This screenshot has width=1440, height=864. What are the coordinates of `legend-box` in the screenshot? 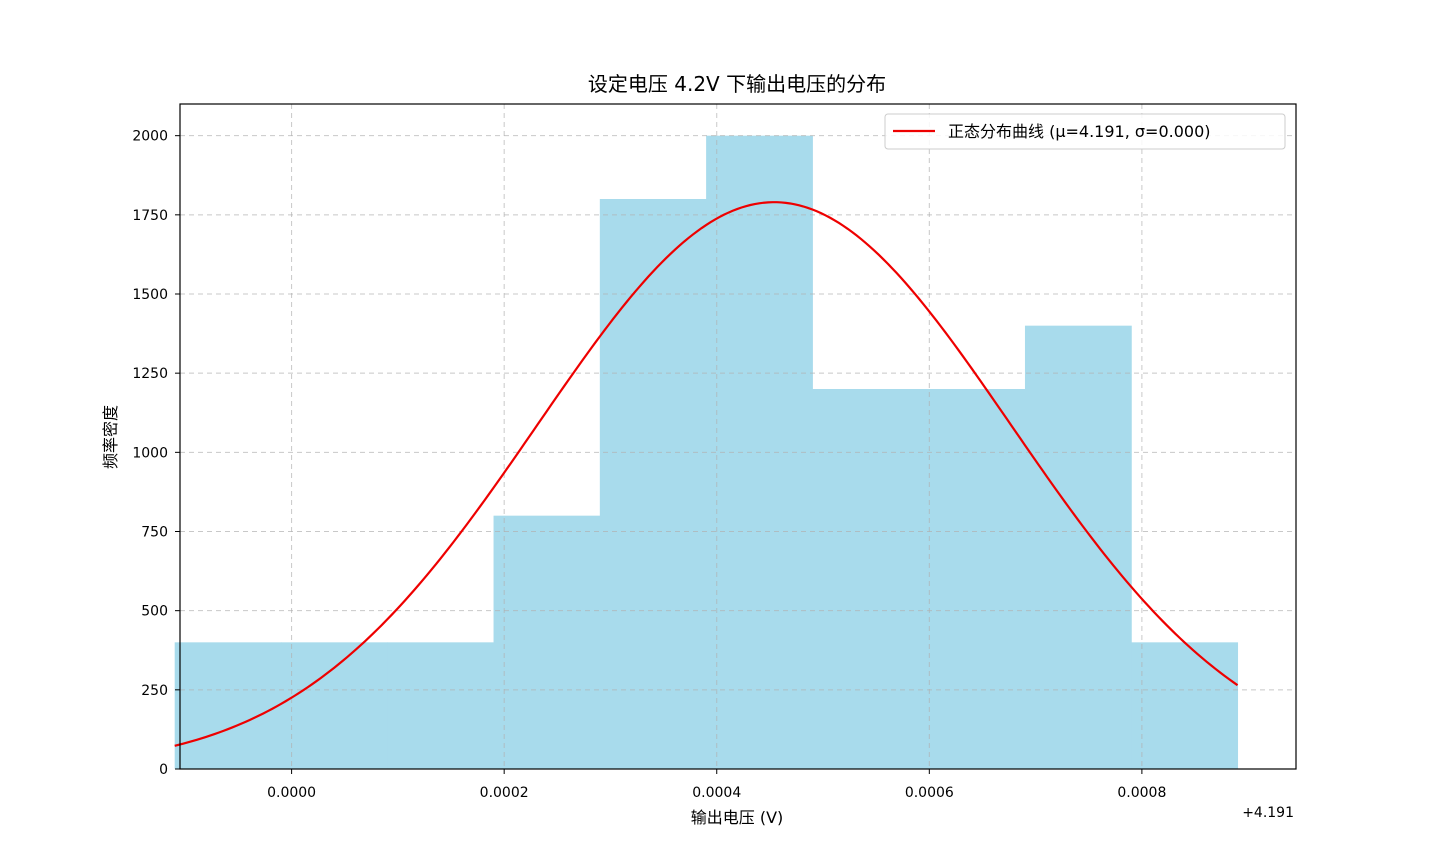 It's located at (1085, 131).